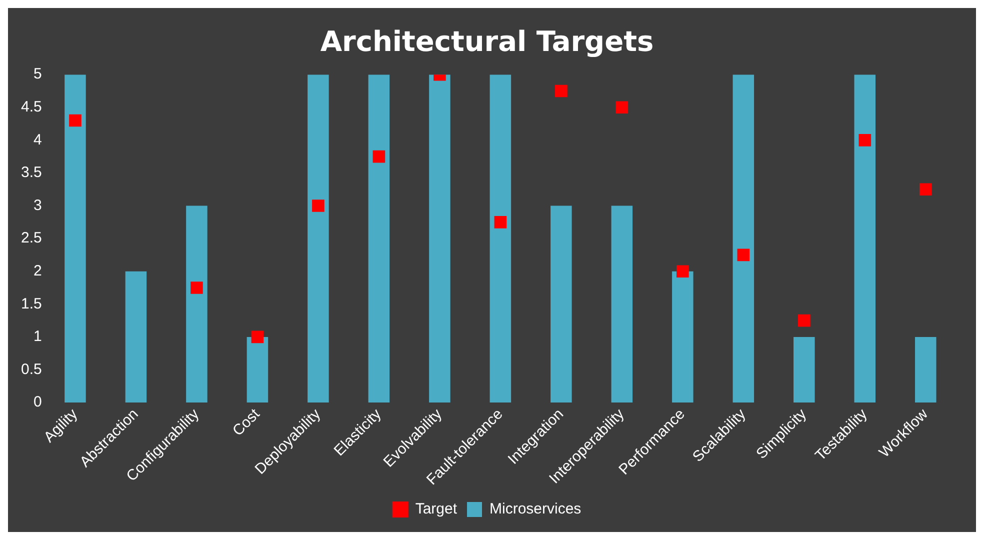  What do you see at coordinates (487, 41) in the screenshot?
I see `chart-title: Architectural Targets` at bounding box center [487, 41].